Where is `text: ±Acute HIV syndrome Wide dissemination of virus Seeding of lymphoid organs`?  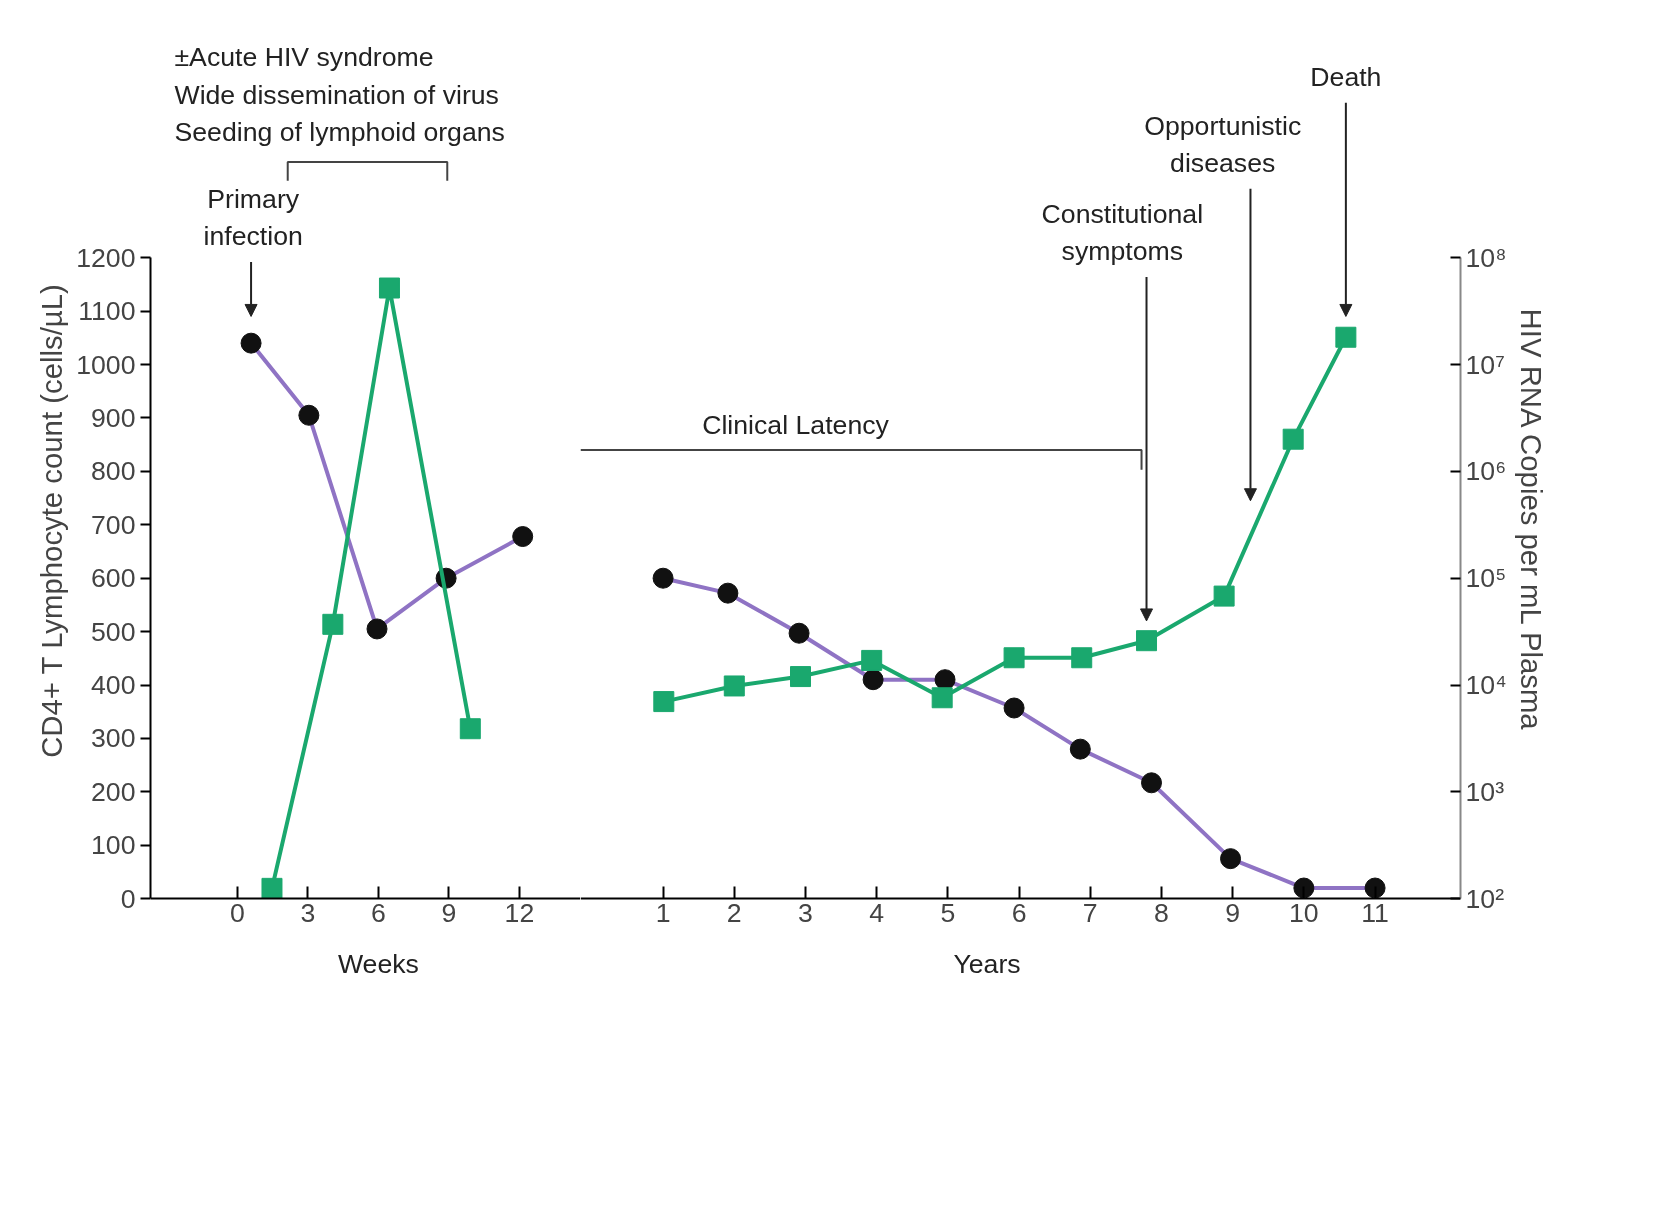
text: ±Acute HIV syndrome Wide dissemination of virus Seeding of lymphoid organs is located at coordinates (339, 95).